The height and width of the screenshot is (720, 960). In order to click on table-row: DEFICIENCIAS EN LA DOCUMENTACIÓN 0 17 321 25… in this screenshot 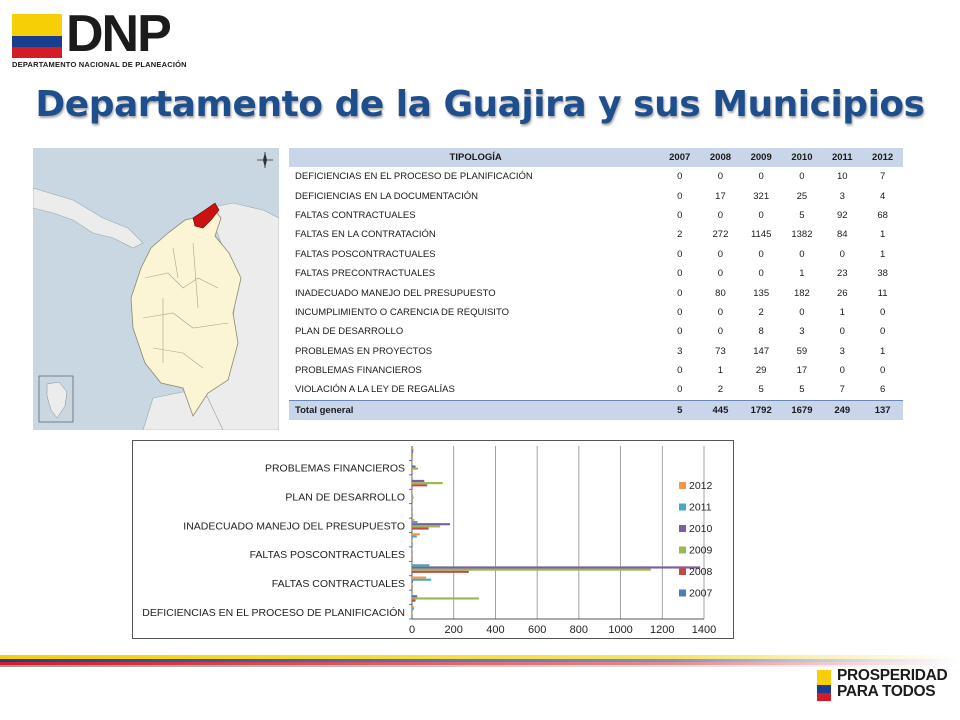, I will do `click(596, 195)`.